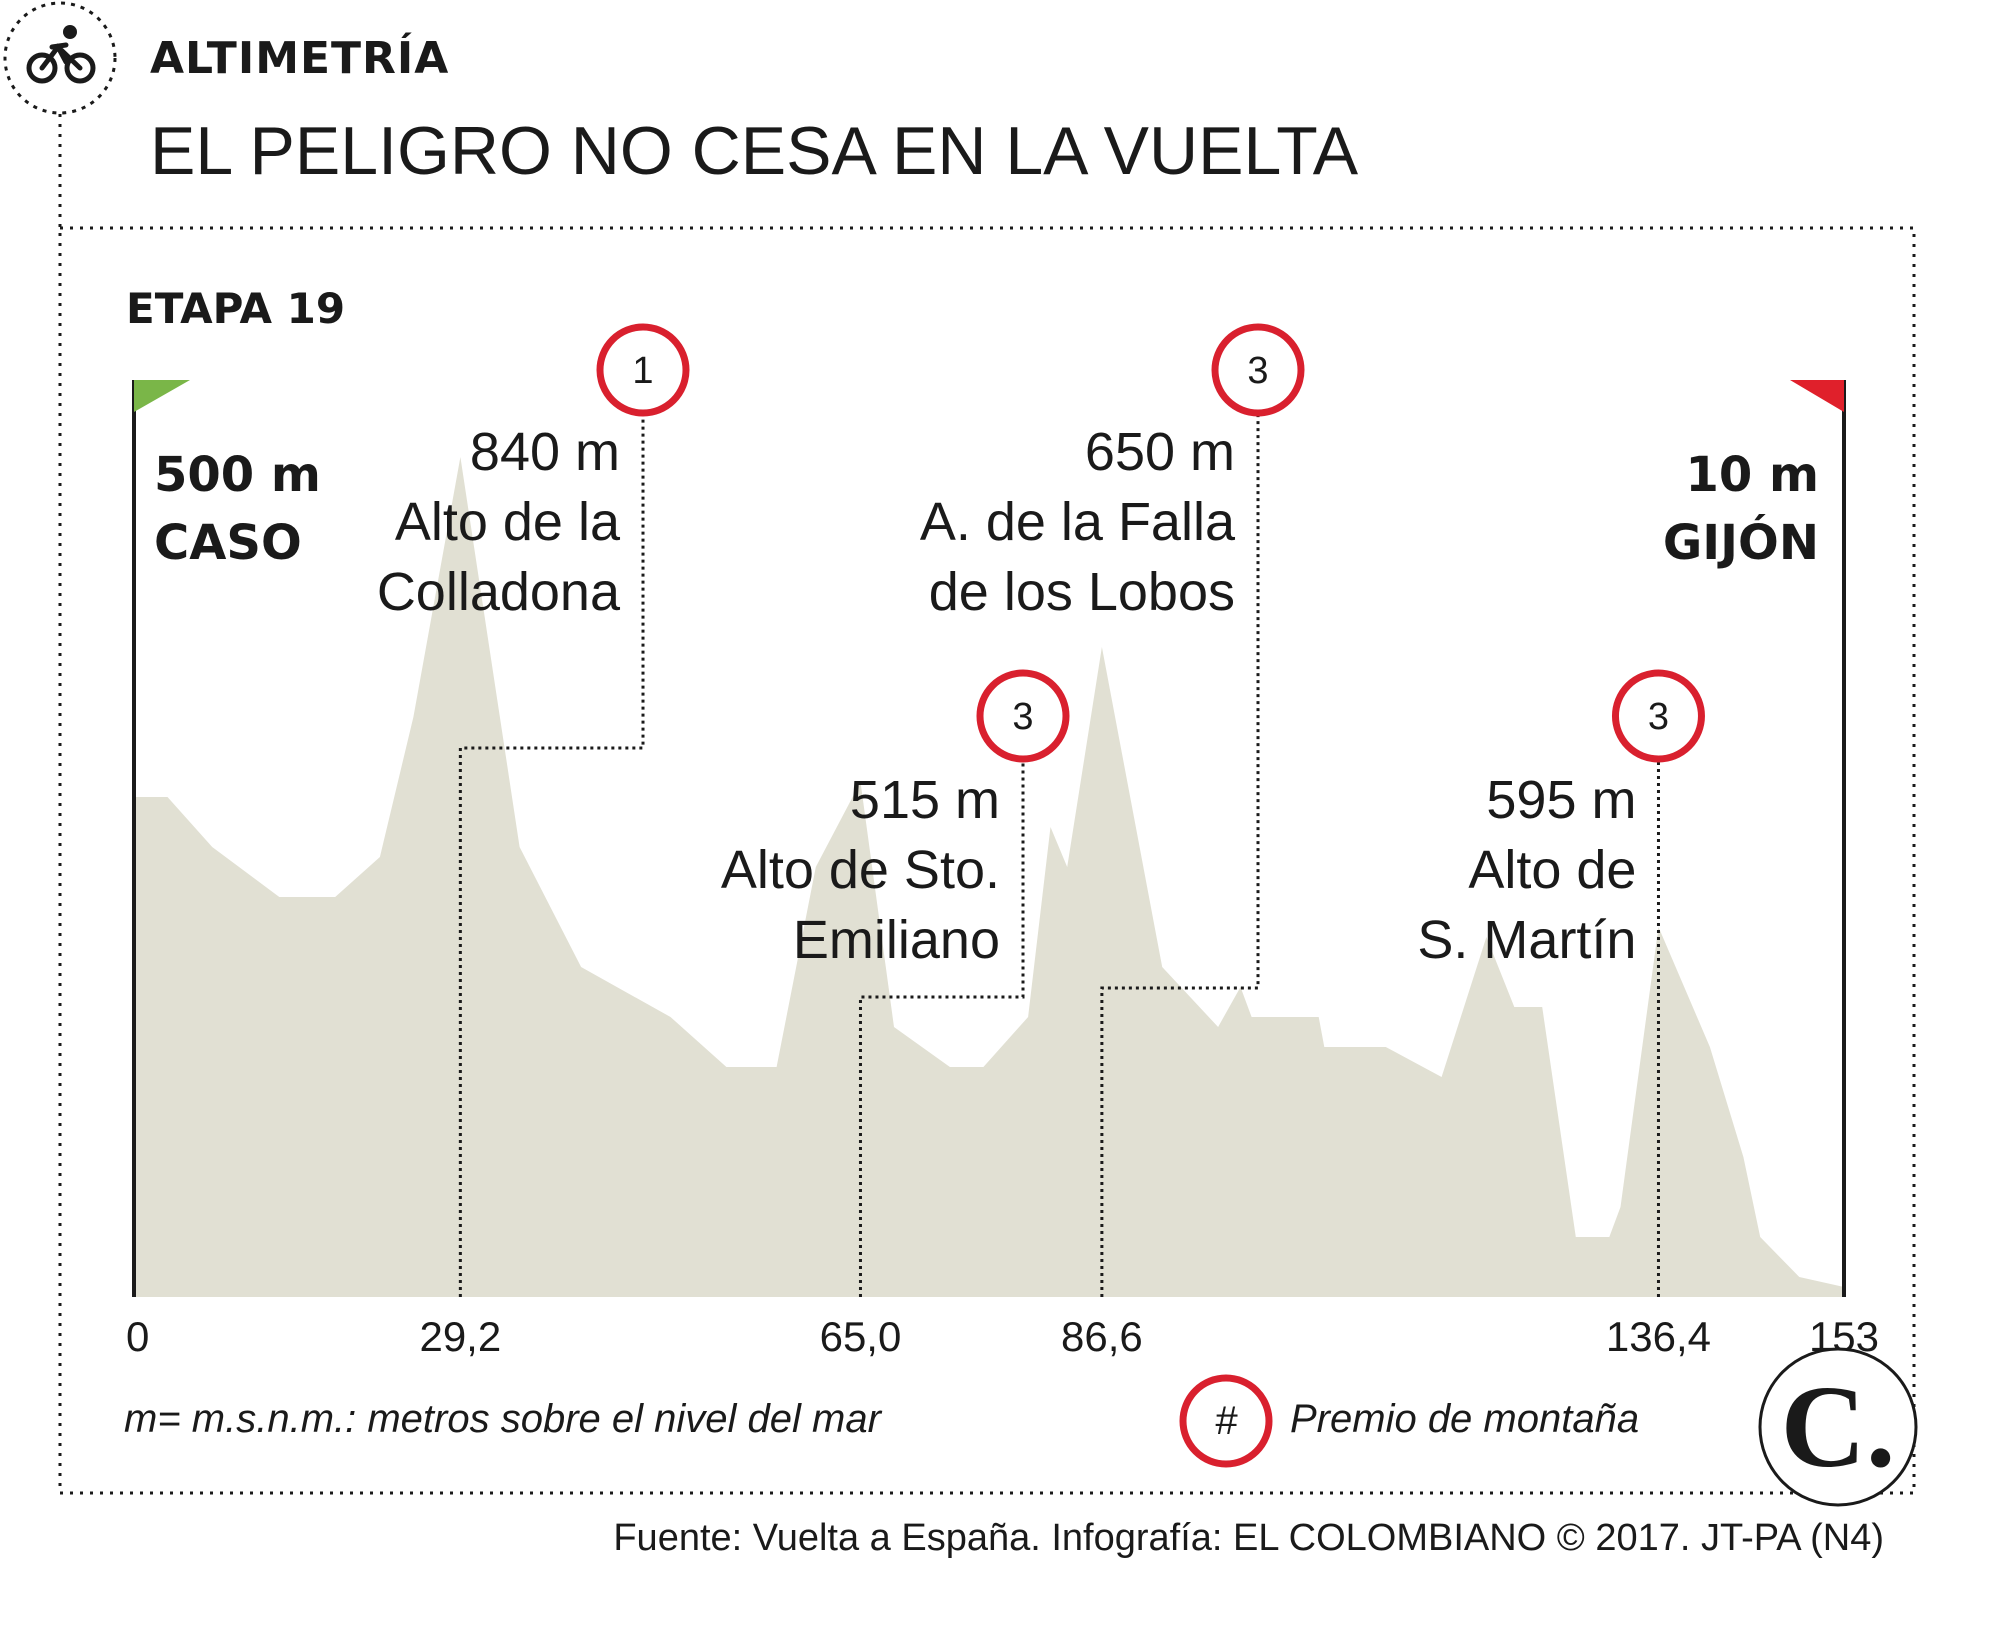 This screenshot has height=1649, width=2000. I want to click on start-marker: 500 m CASO, so click(226, 838).